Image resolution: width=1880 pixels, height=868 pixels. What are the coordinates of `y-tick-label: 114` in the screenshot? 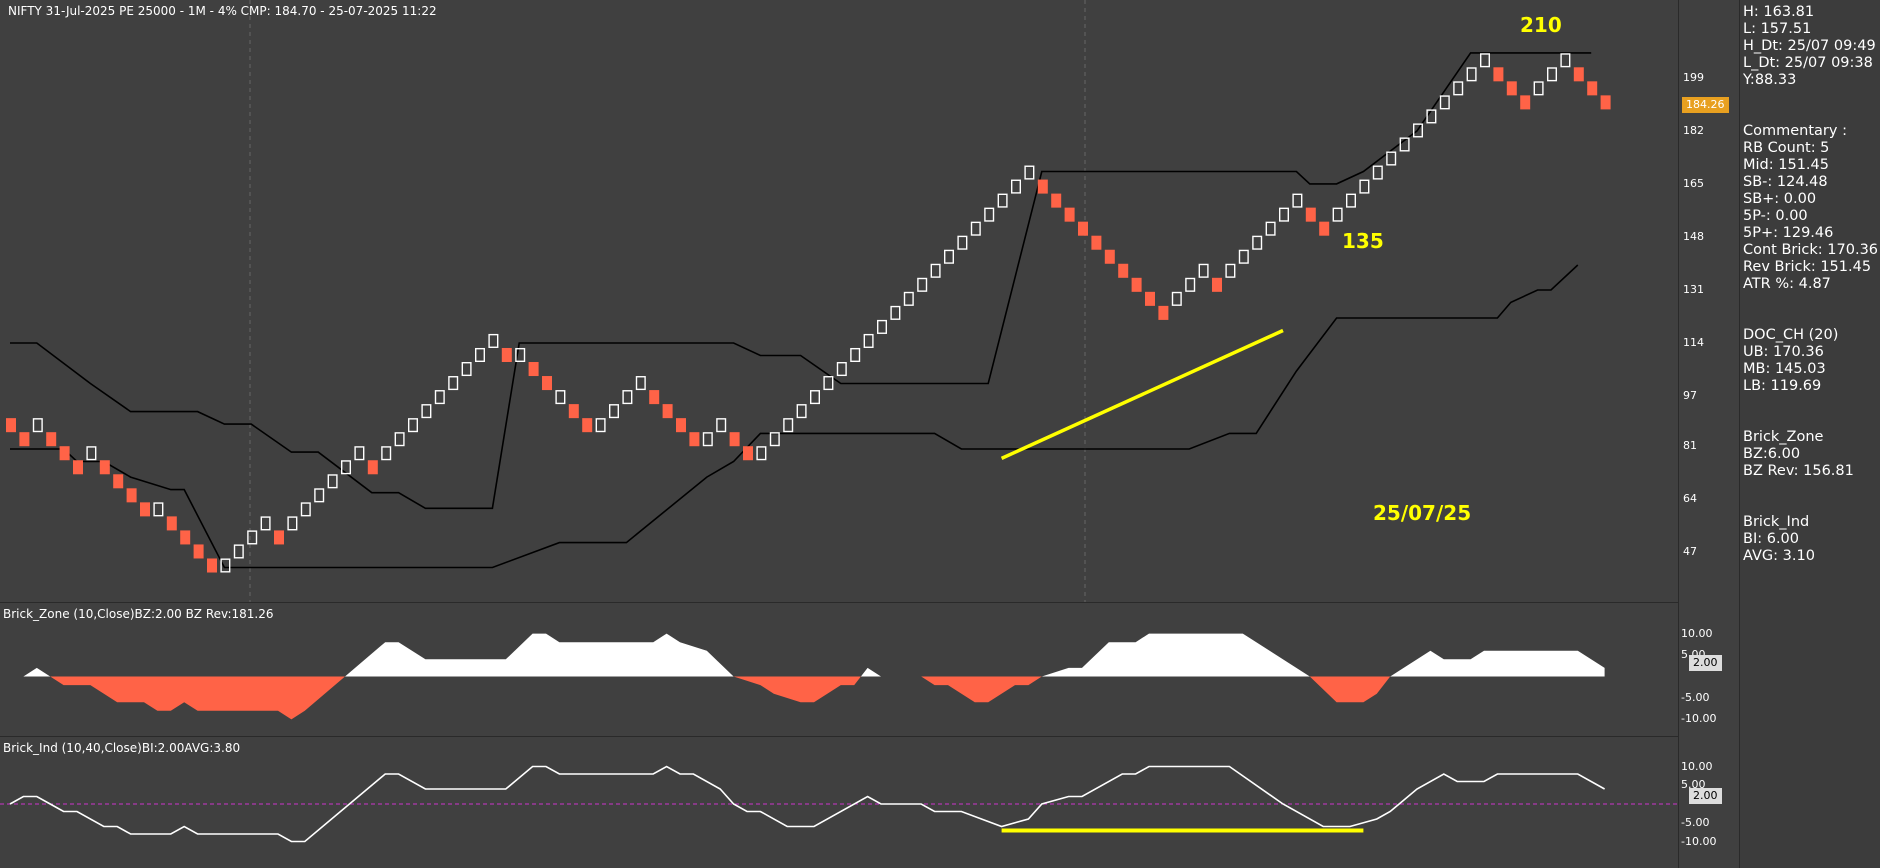 It's located at (1693, 342).